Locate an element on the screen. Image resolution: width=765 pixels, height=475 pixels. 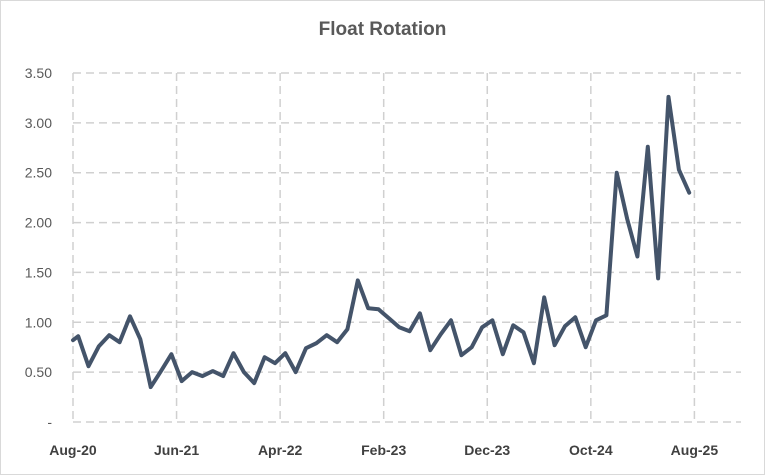
x-tick-label: Dec-23 is located at coordinates (487, 450).